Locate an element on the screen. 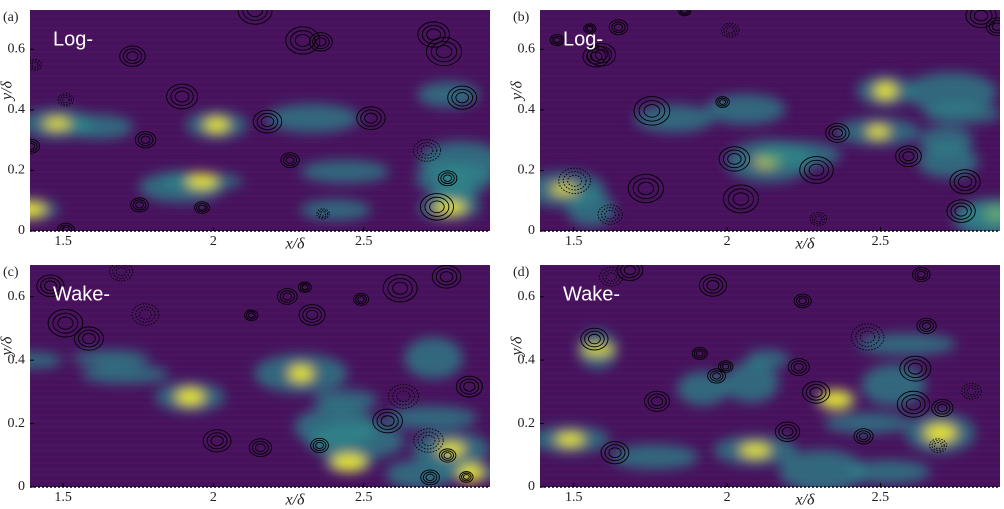 Image resolution: width=1004 pixels, height=509 pixels. y-tick-label: 0 is located at coordinates (531, 230).